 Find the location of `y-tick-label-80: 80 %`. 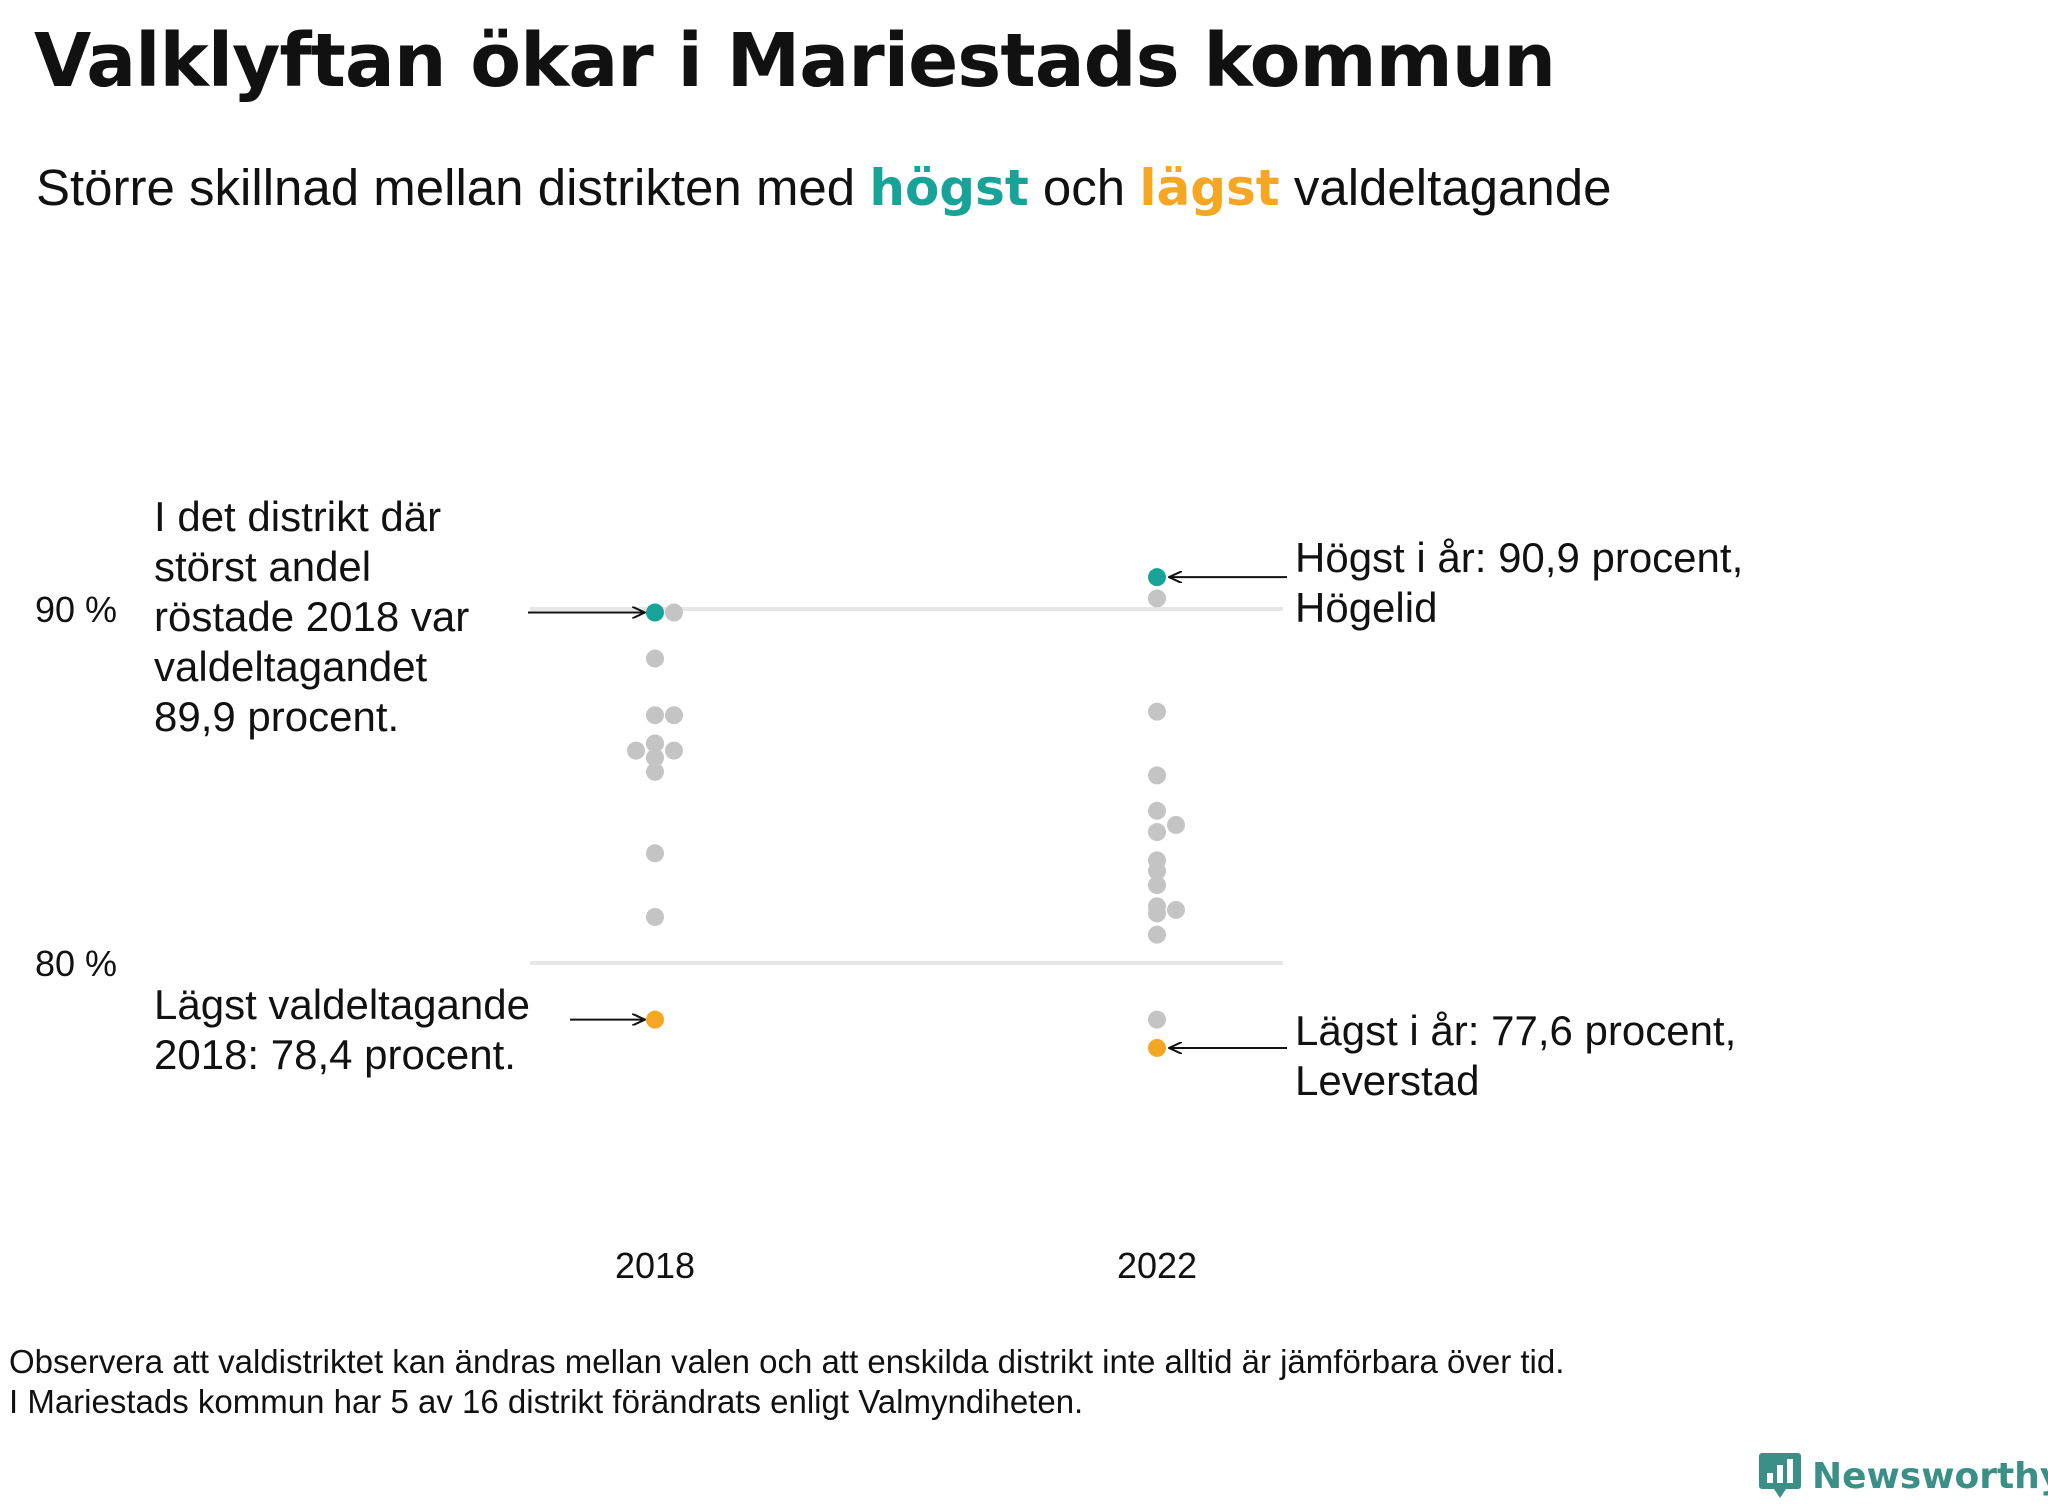

y-tick-label-80: 80 % is located at coordinates (76, 963).